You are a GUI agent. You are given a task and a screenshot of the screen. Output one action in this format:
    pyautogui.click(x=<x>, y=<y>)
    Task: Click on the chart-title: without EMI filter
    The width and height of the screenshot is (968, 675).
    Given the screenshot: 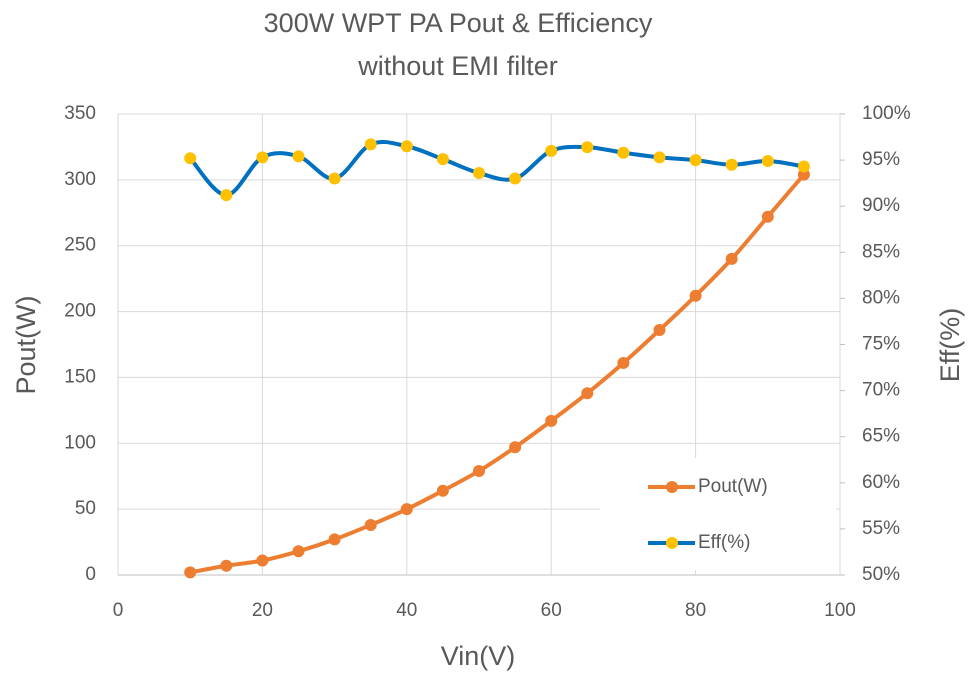 What is the action you would take?
    pyautogui.click(x=457, y=66)
    